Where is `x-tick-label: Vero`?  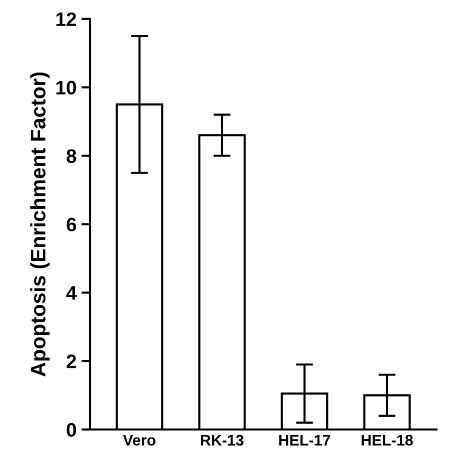
x-tick-label: Vero is located at coordinates (139, 440).